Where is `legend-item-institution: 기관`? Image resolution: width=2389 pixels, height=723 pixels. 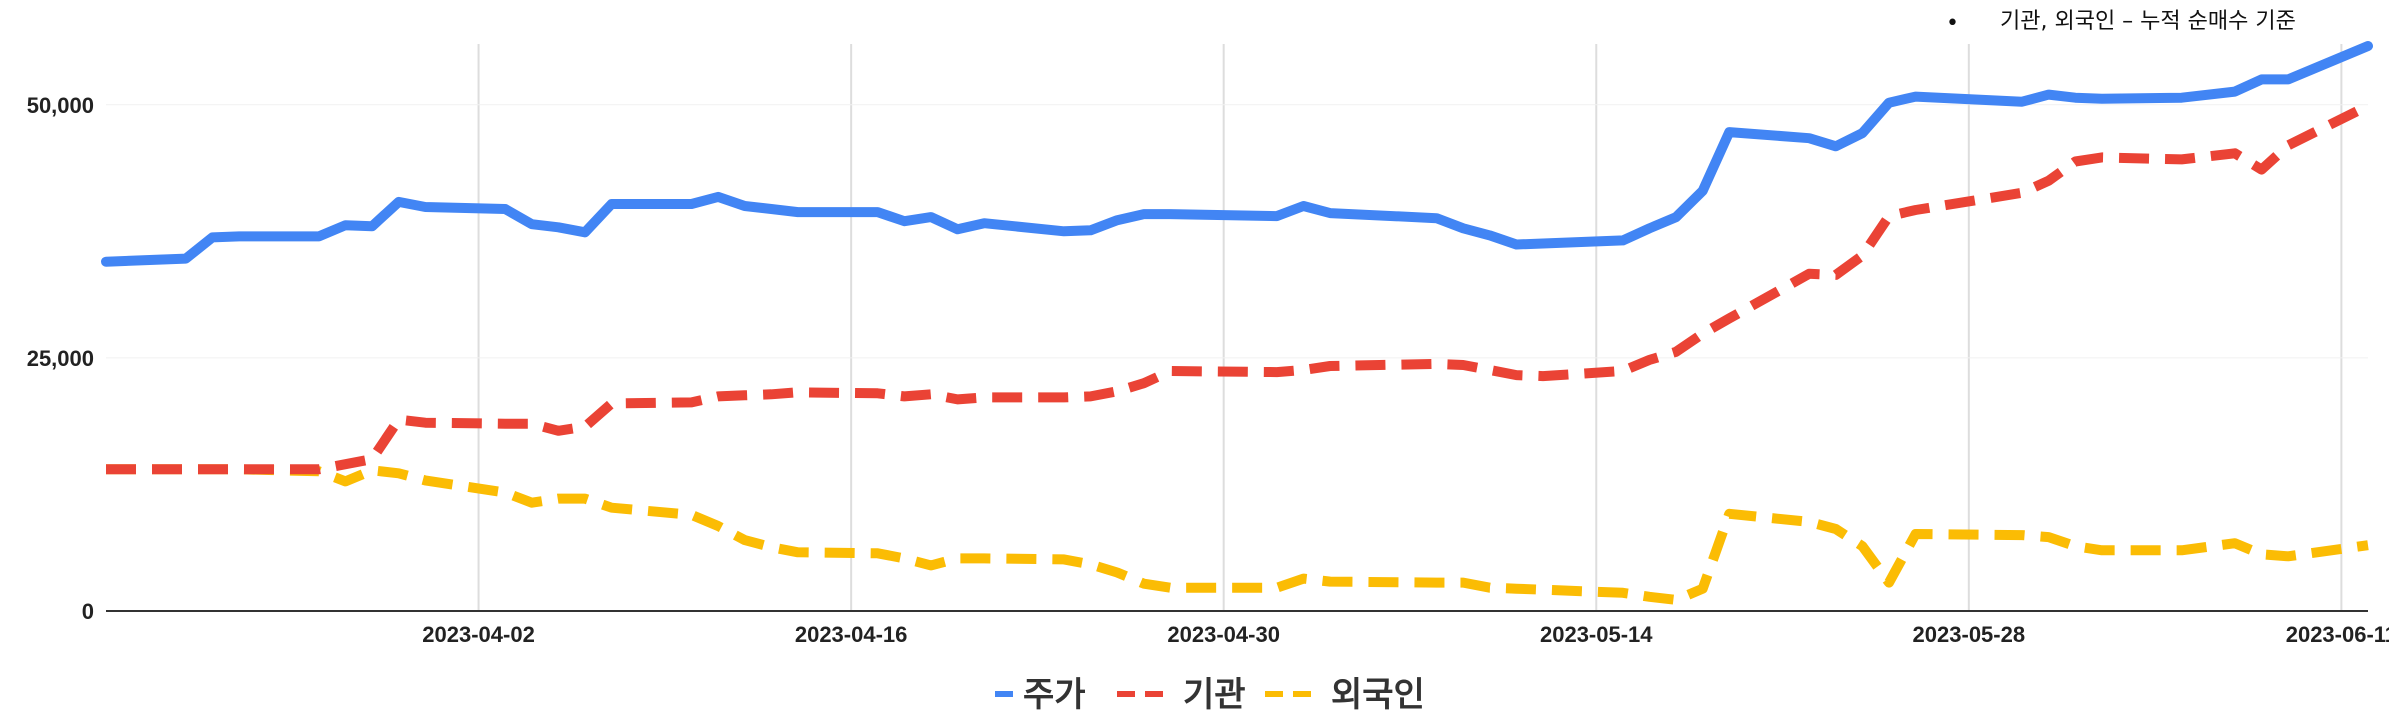 legend-item-institution: 기관 is located at coordinates (1181, 695).